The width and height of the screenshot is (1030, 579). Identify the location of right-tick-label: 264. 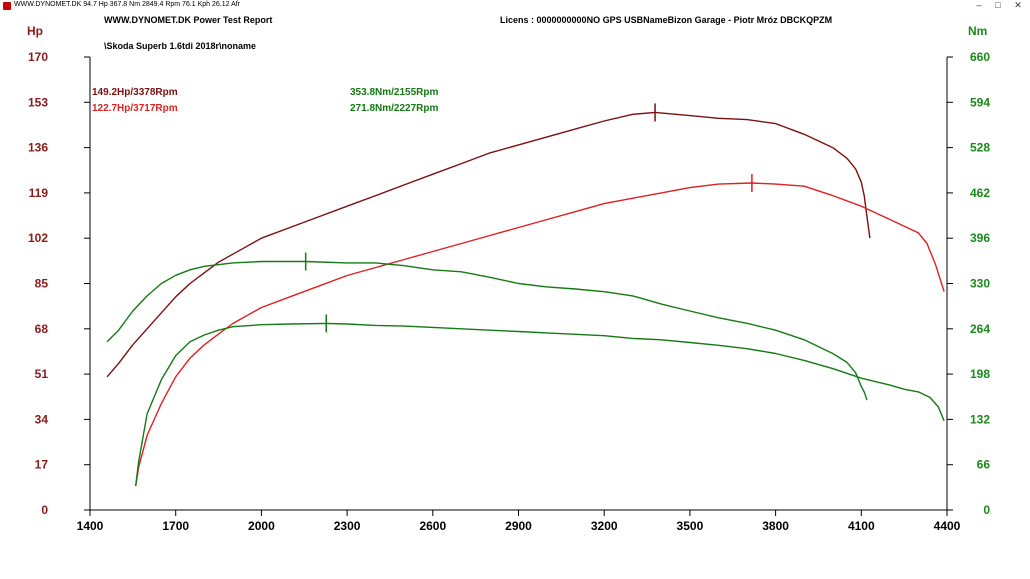
(980, 329).